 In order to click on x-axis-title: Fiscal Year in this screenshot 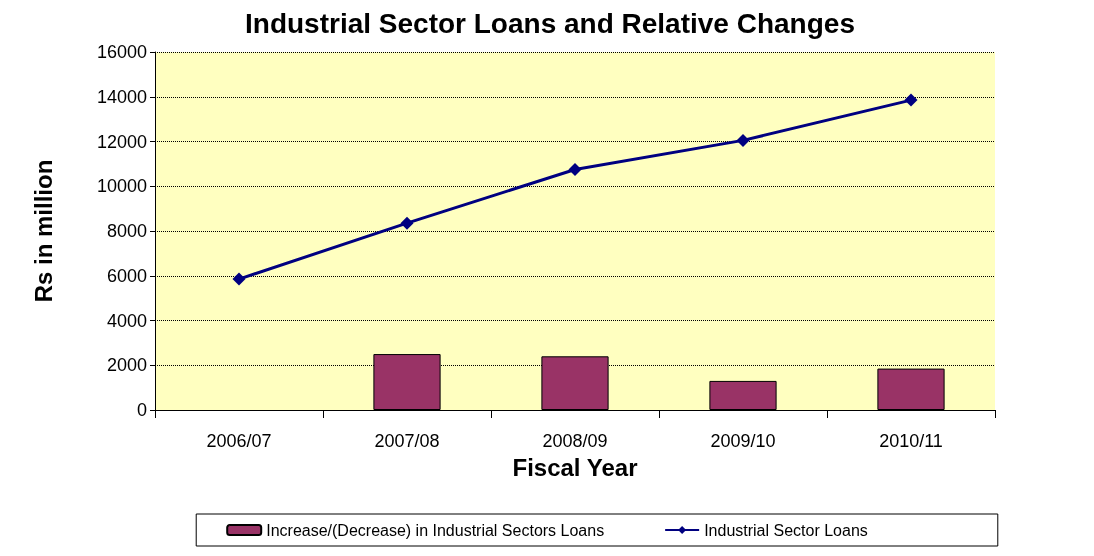, I will do `click(575, 467)`.